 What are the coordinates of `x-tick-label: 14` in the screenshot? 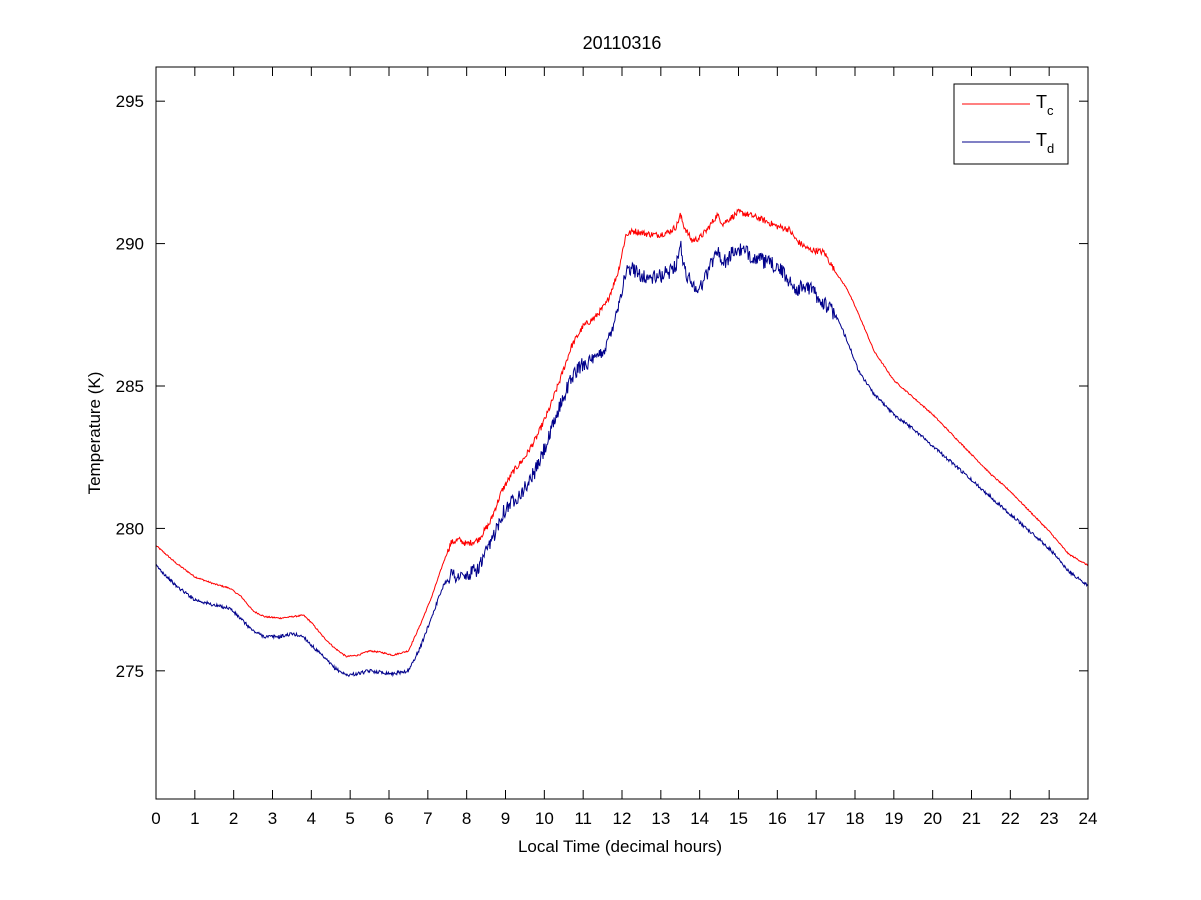 It's located at (699, 818).